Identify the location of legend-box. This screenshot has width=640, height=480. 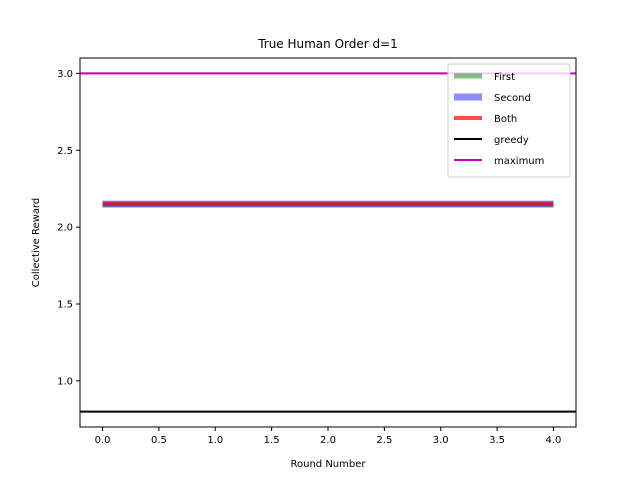
(509, 120).